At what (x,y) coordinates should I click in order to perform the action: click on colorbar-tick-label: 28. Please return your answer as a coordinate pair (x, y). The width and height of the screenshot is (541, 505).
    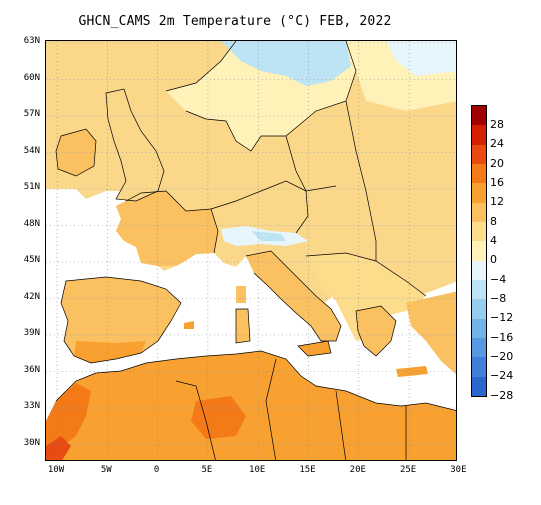
    Looking at the image, I should click on (497, 124).